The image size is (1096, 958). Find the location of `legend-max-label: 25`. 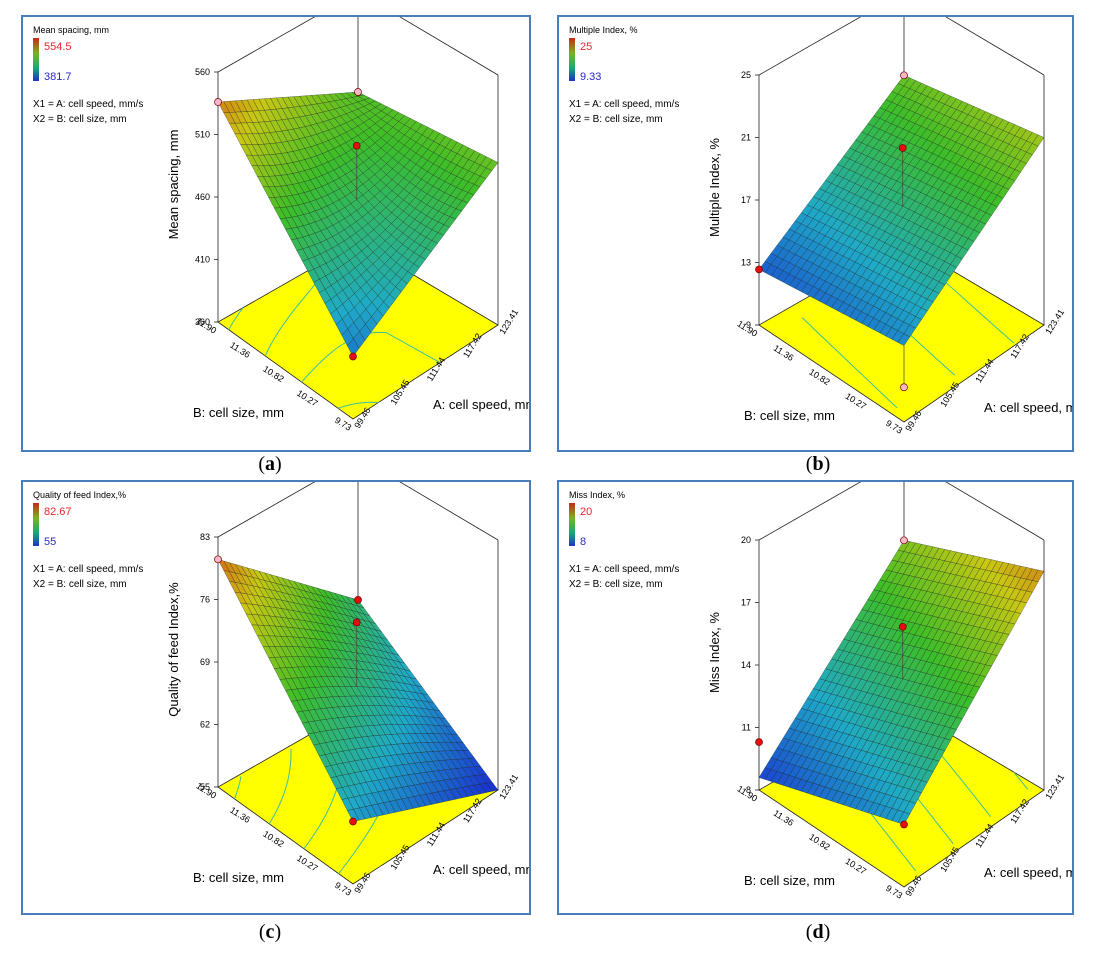

legend-max-label: 25 is located at coordinates (586, 47).